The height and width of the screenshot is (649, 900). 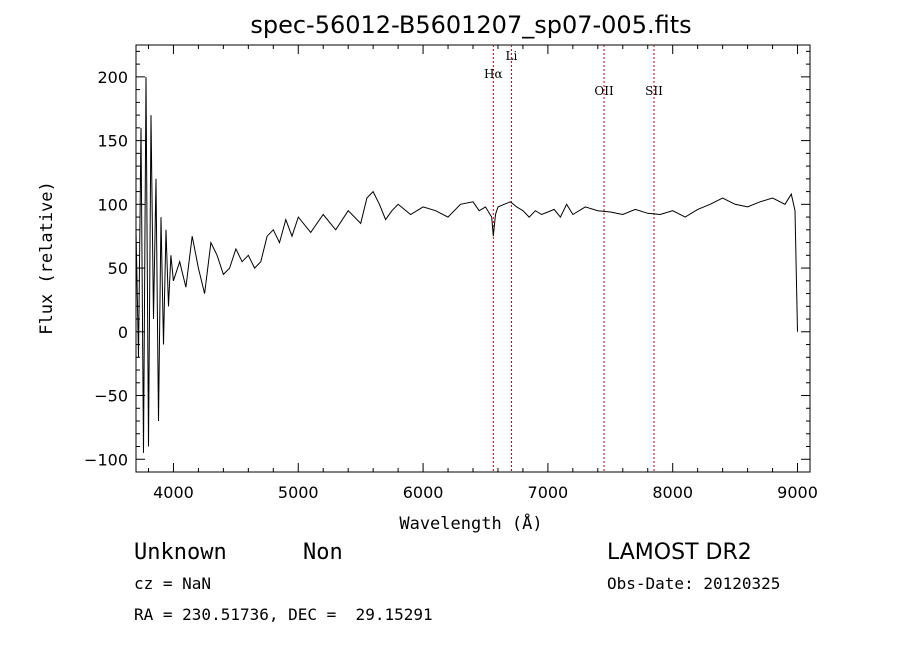 What do you see at coordinates (470, 25) in the screenshot?
I see `chart-title: spec-56012-B5601207_sp07-005.fits` at bounding box center [470, 25].